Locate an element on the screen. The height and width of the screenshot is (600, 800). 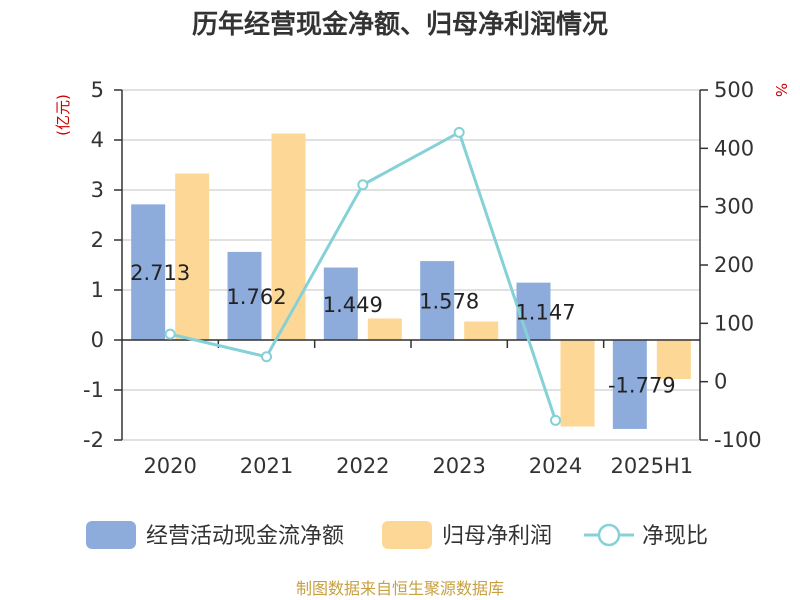
left-tick-label: 2 is located at coordinates (97, 240).